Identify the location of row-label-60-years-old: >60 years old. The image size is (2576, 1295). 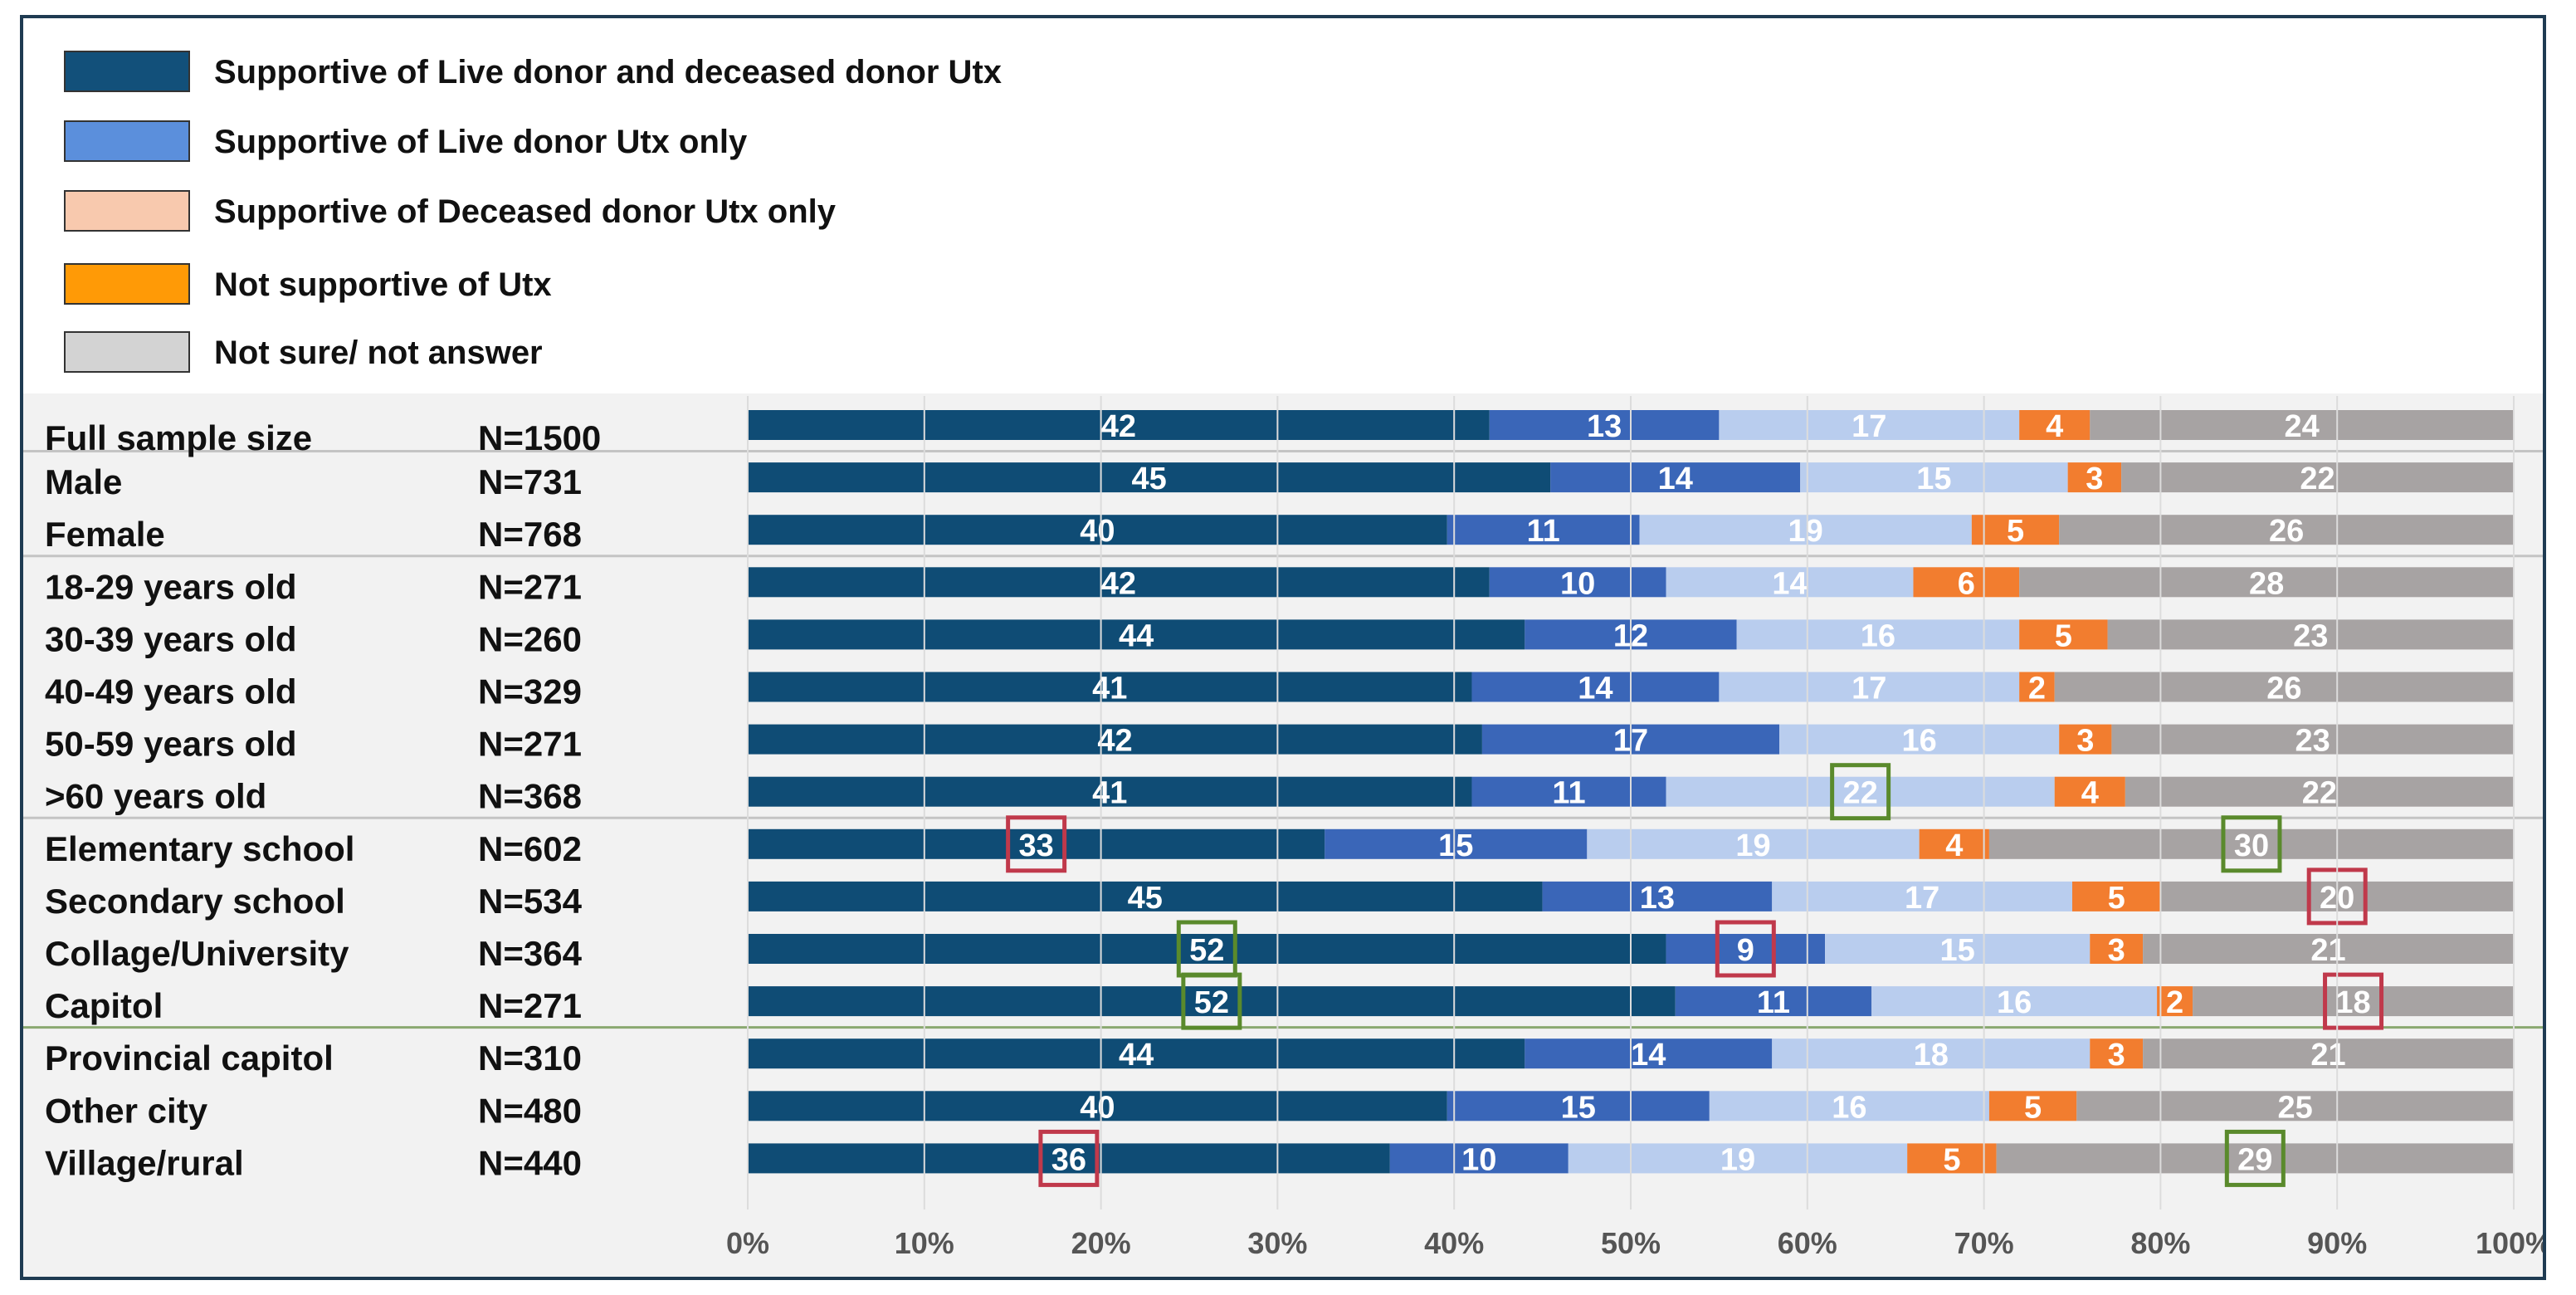
(156, 797).